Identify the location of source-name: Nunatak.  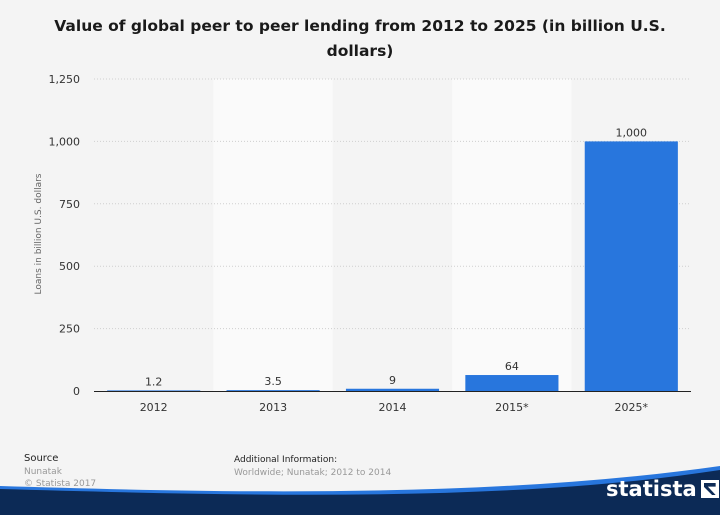
(43, 472).